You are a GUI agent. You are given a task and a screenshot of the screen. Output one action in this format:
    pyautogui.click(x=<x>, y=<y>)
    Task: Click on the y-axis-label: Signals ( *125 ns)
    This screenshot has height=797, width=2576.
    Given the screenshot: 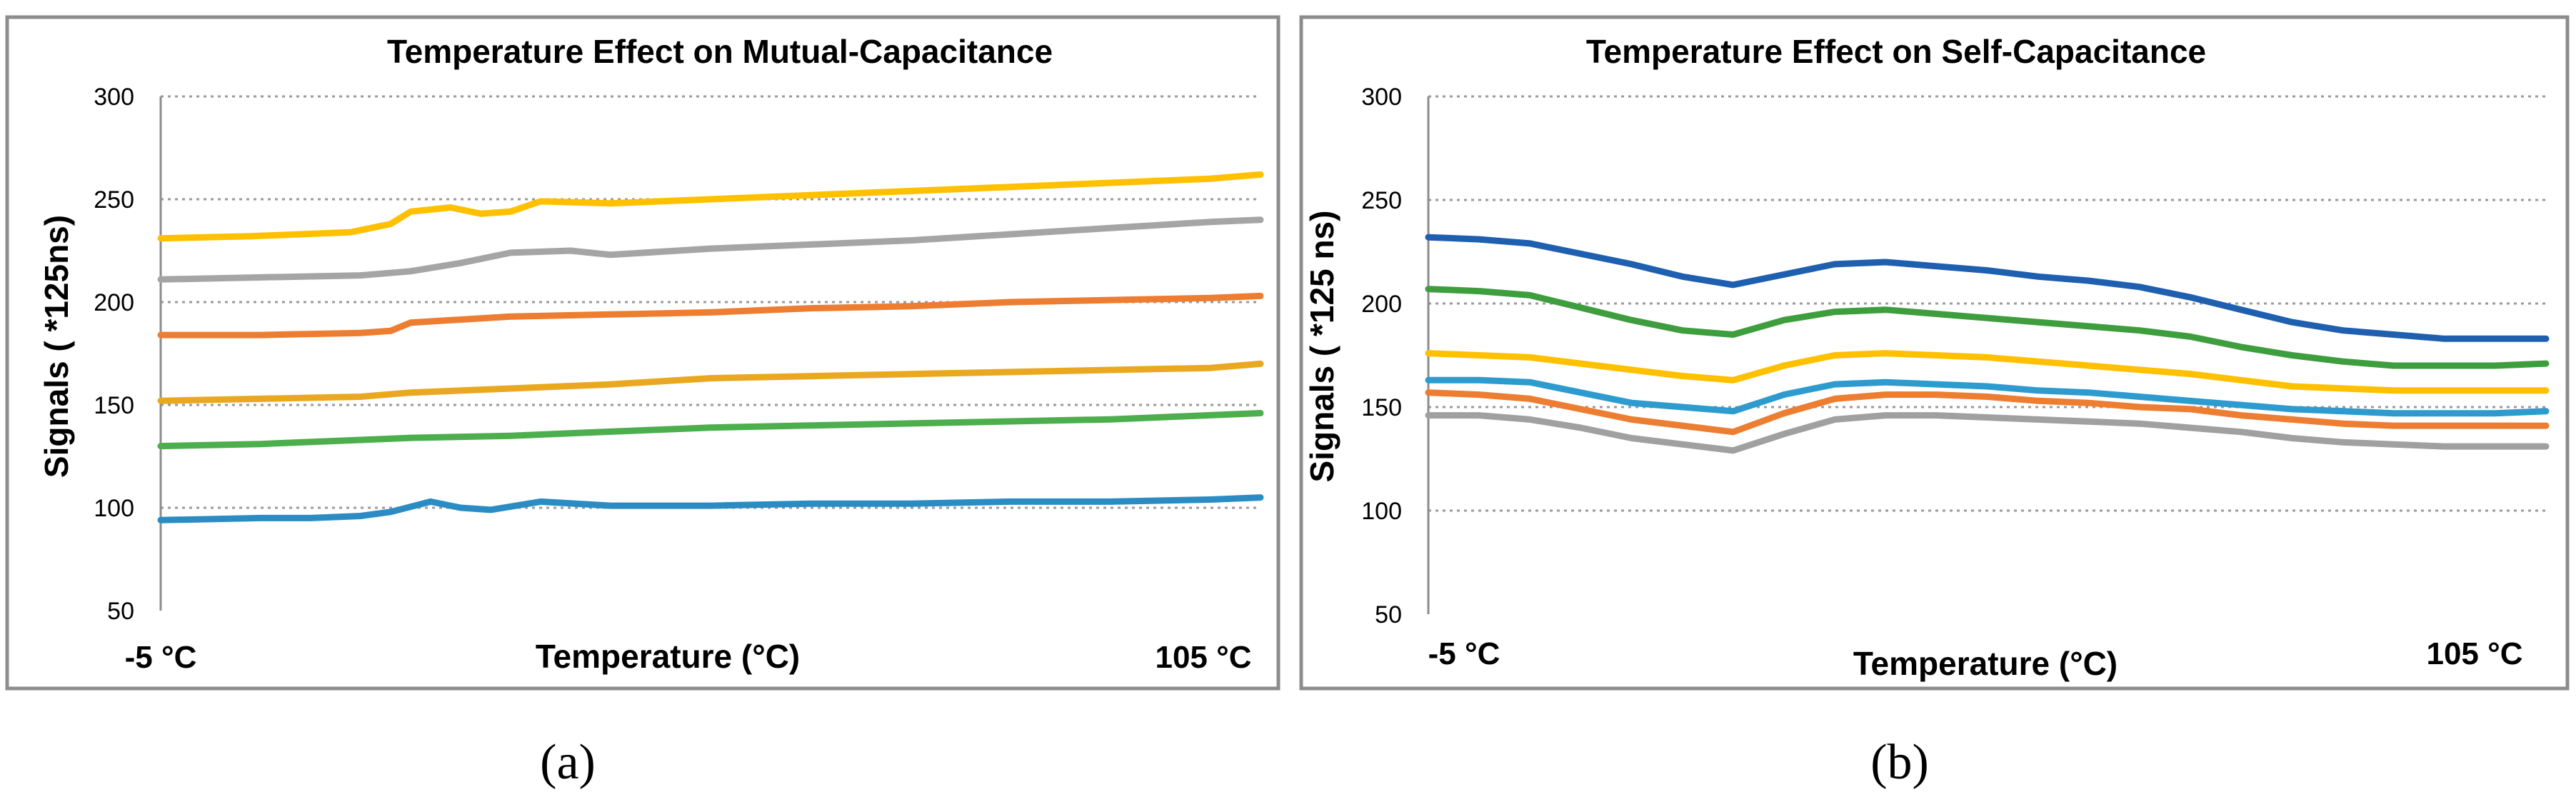 What is the action you would take?
    pyautogui.click(x=1321, y=347)
    